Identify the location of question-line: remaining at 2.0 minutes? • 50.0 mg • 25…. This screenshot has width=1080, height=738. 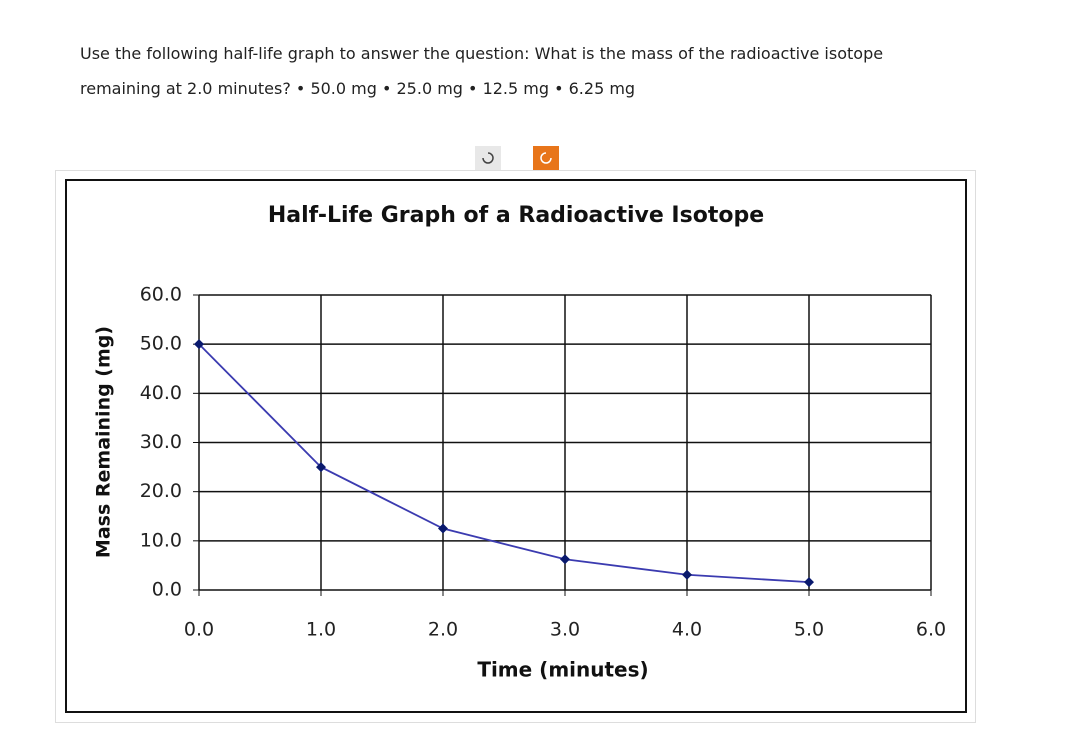
(358, 88).